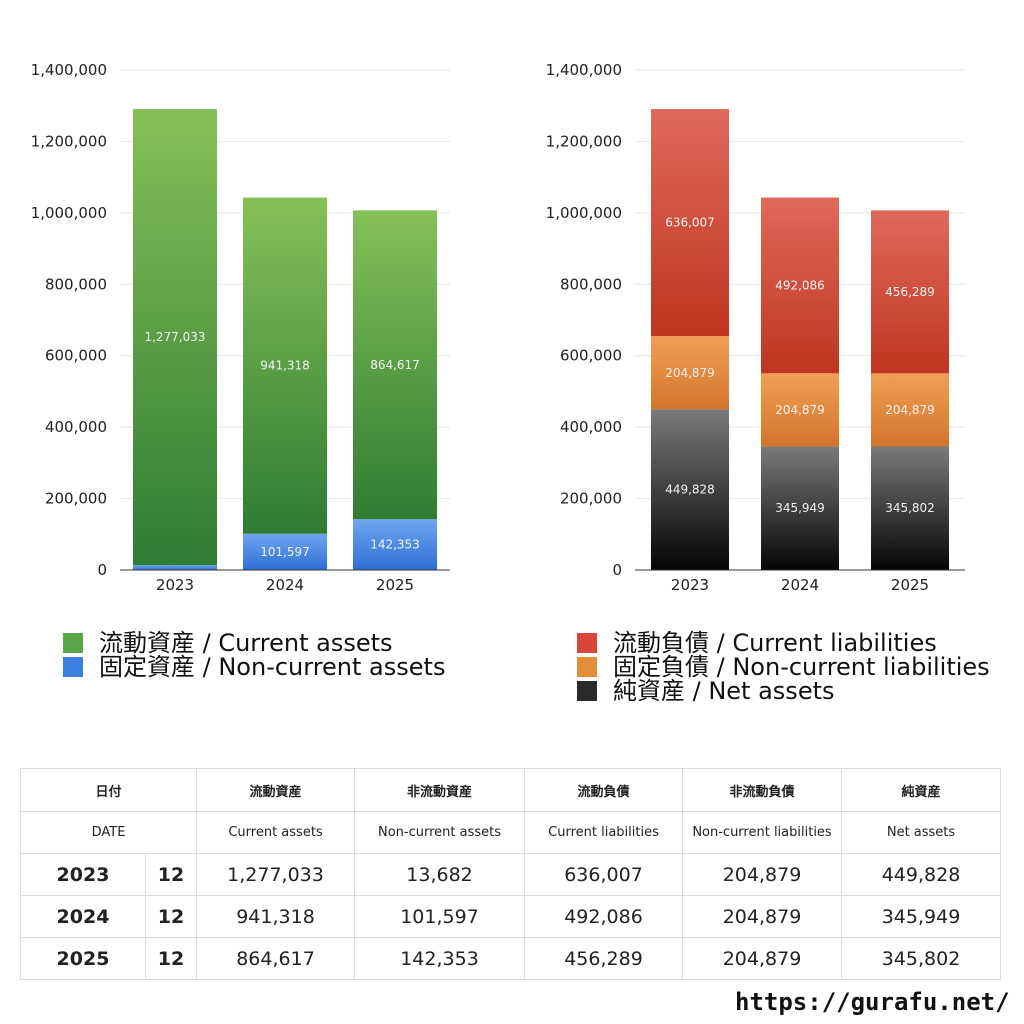  Describe the element at coordinates (440, 916) in the screenshot. I see `cell-non-current-assets: 101,597` at that location.